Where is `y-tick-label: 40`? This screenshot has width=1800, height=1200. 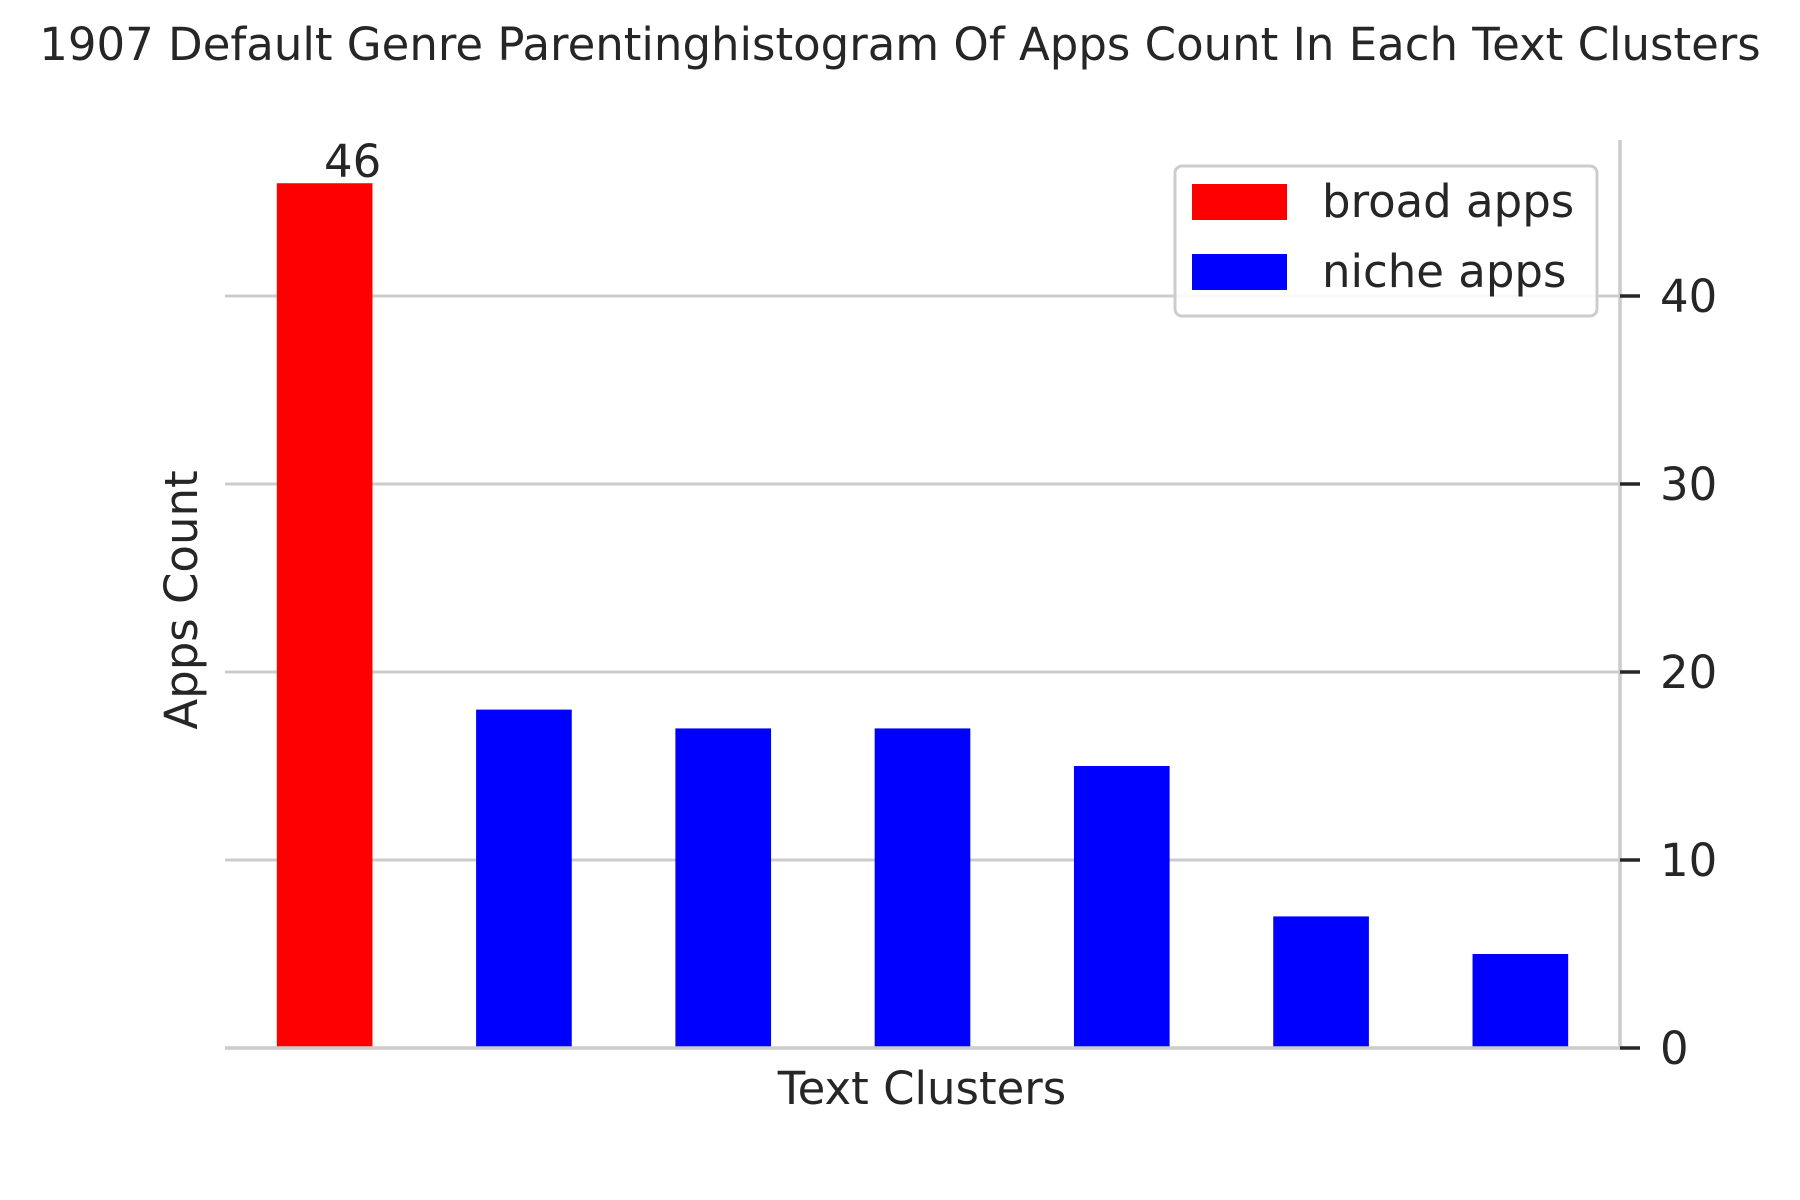
y-tick-label: 40 is located at coordinates (1688, 296).